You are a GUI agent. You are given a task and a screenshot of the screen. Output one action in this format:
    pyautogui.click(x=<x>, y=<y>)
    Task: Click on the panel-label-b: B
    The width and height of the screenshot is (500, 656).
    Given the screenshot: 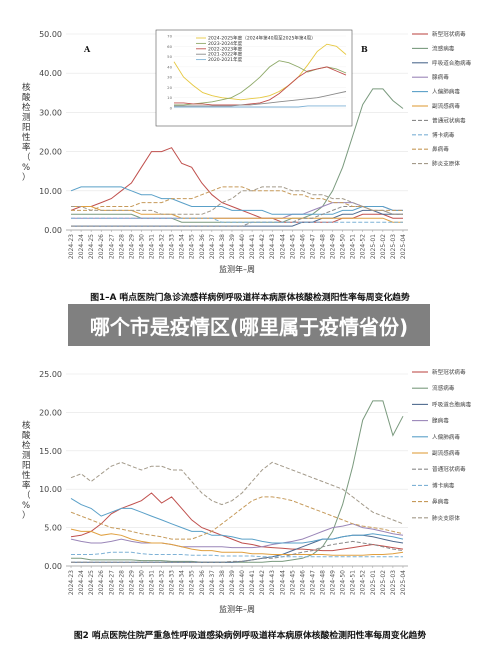 What is the action you would take?
    pyautogui.click(x=364, y=49)
    